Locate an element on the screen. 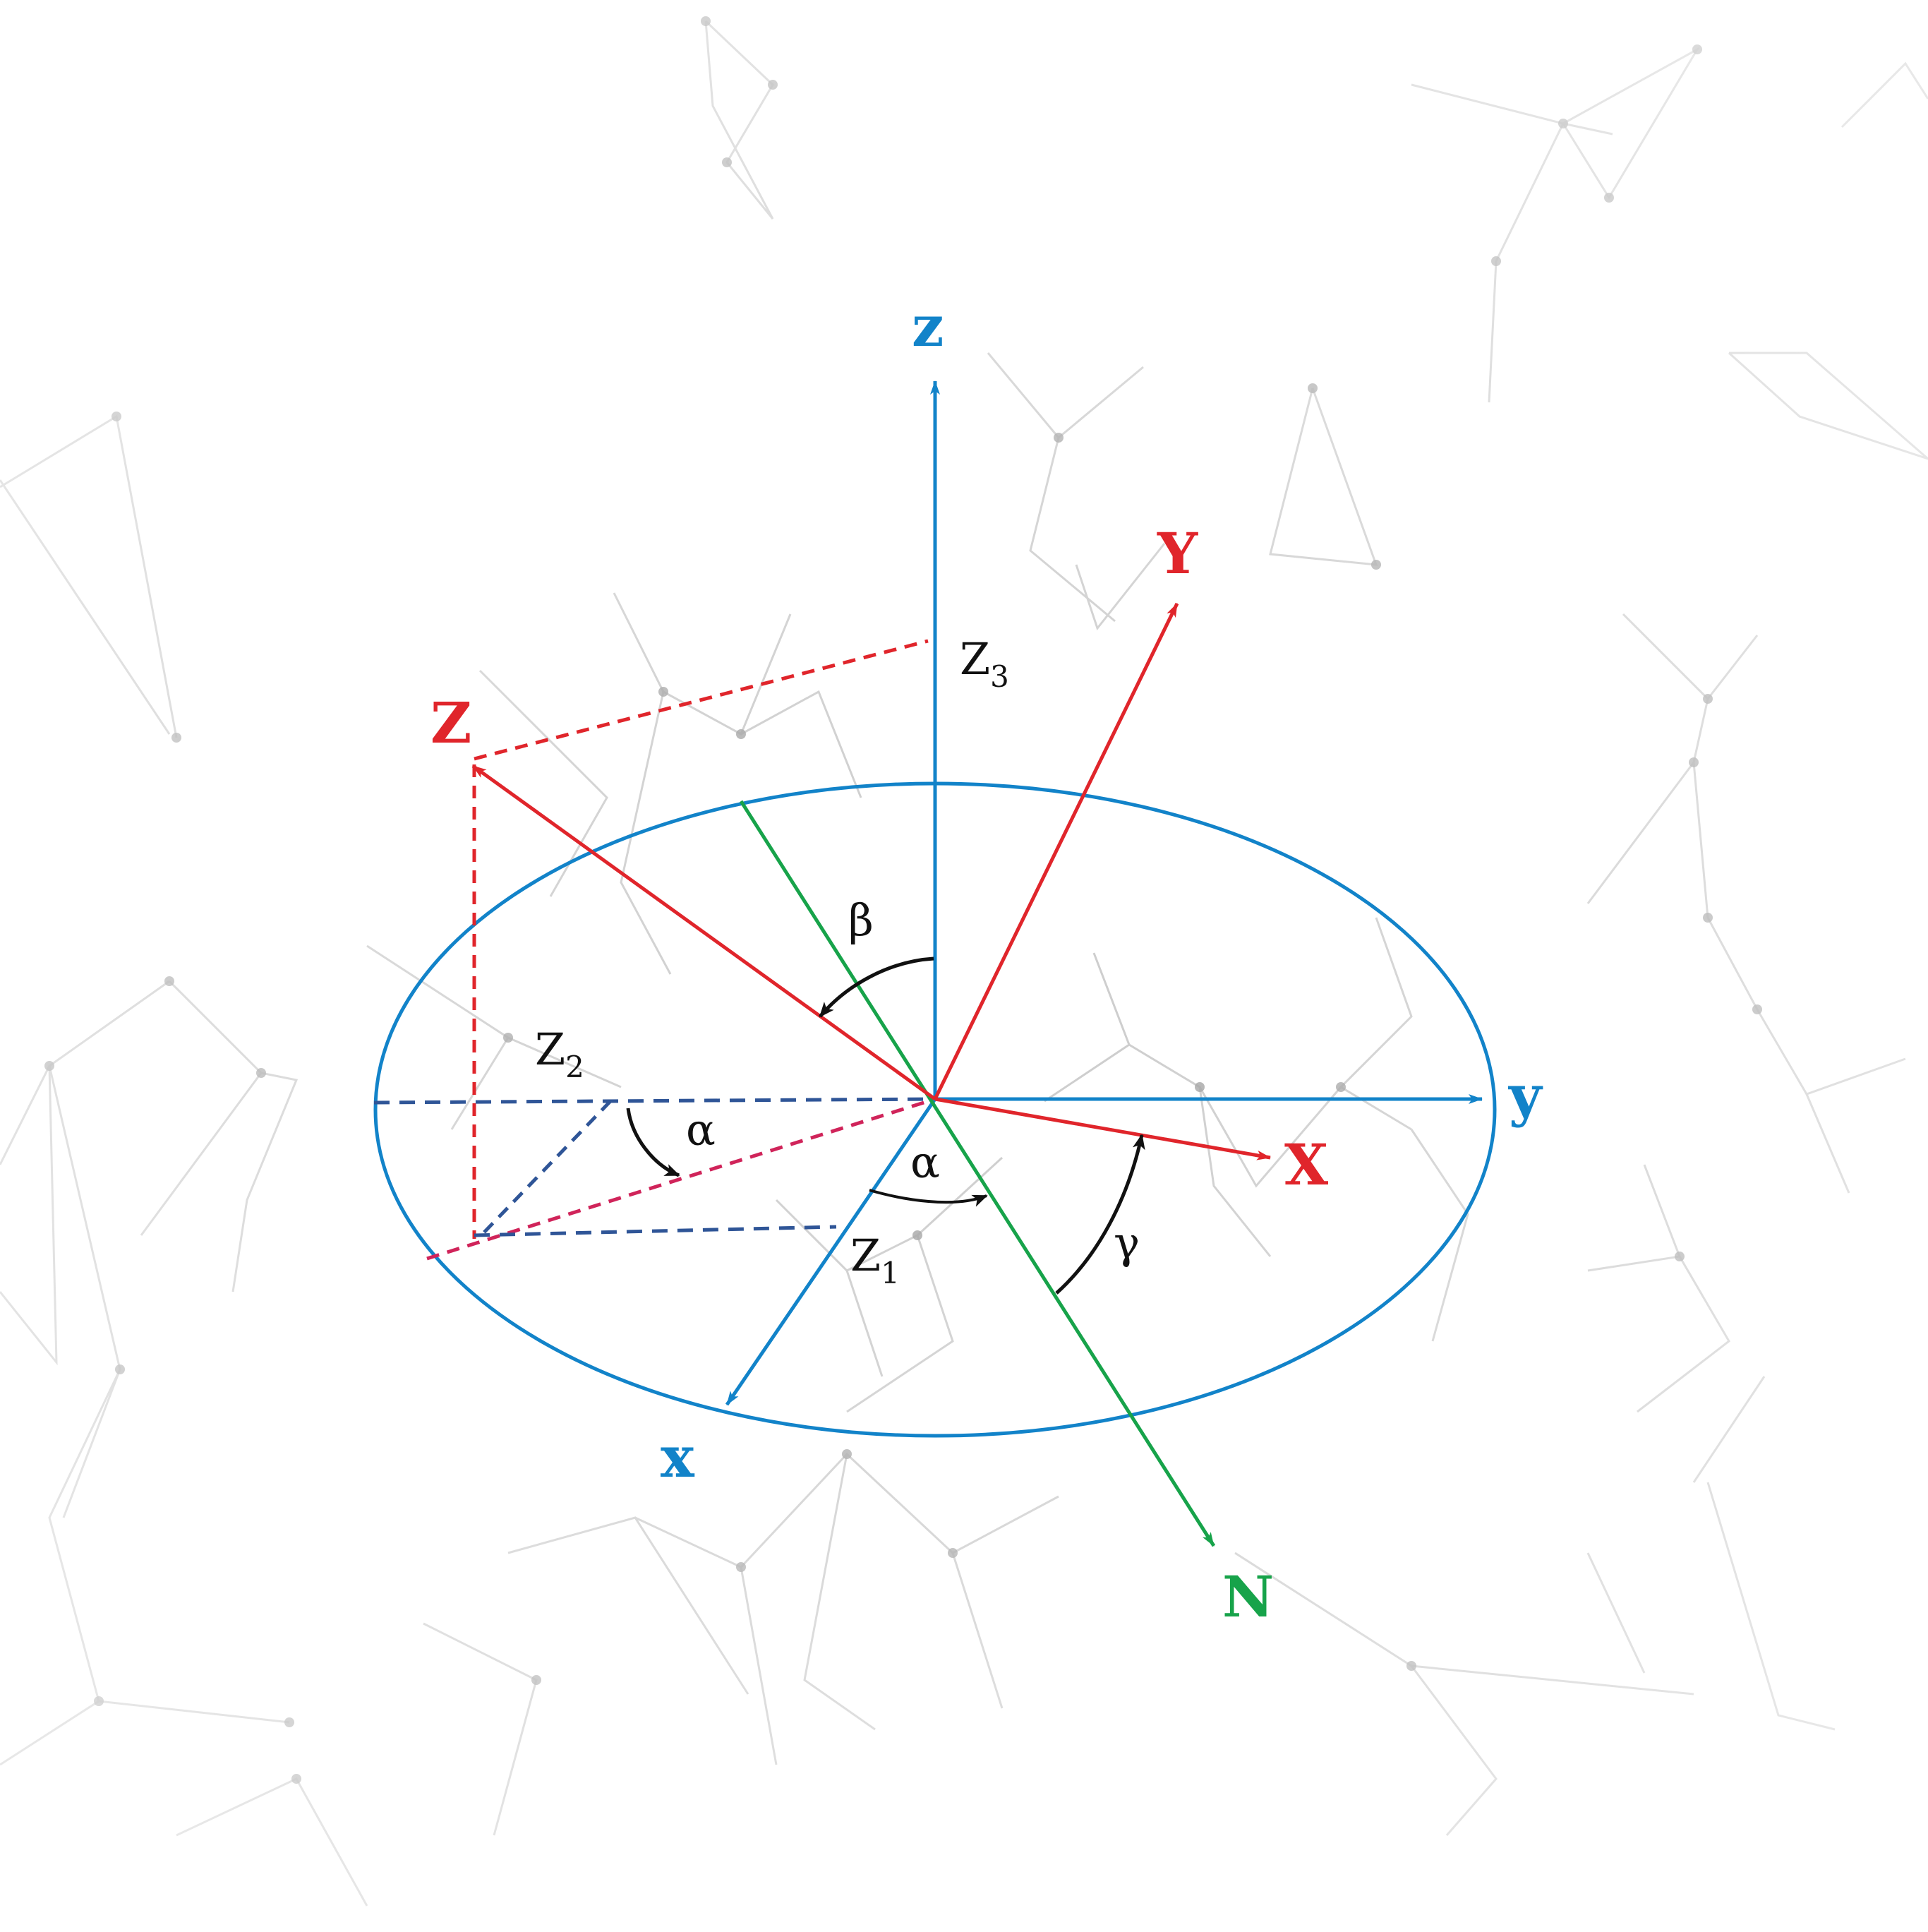 This screenshot has height=1932, width=1928. z3-label: Z3 is located at coordinates (984, 664).